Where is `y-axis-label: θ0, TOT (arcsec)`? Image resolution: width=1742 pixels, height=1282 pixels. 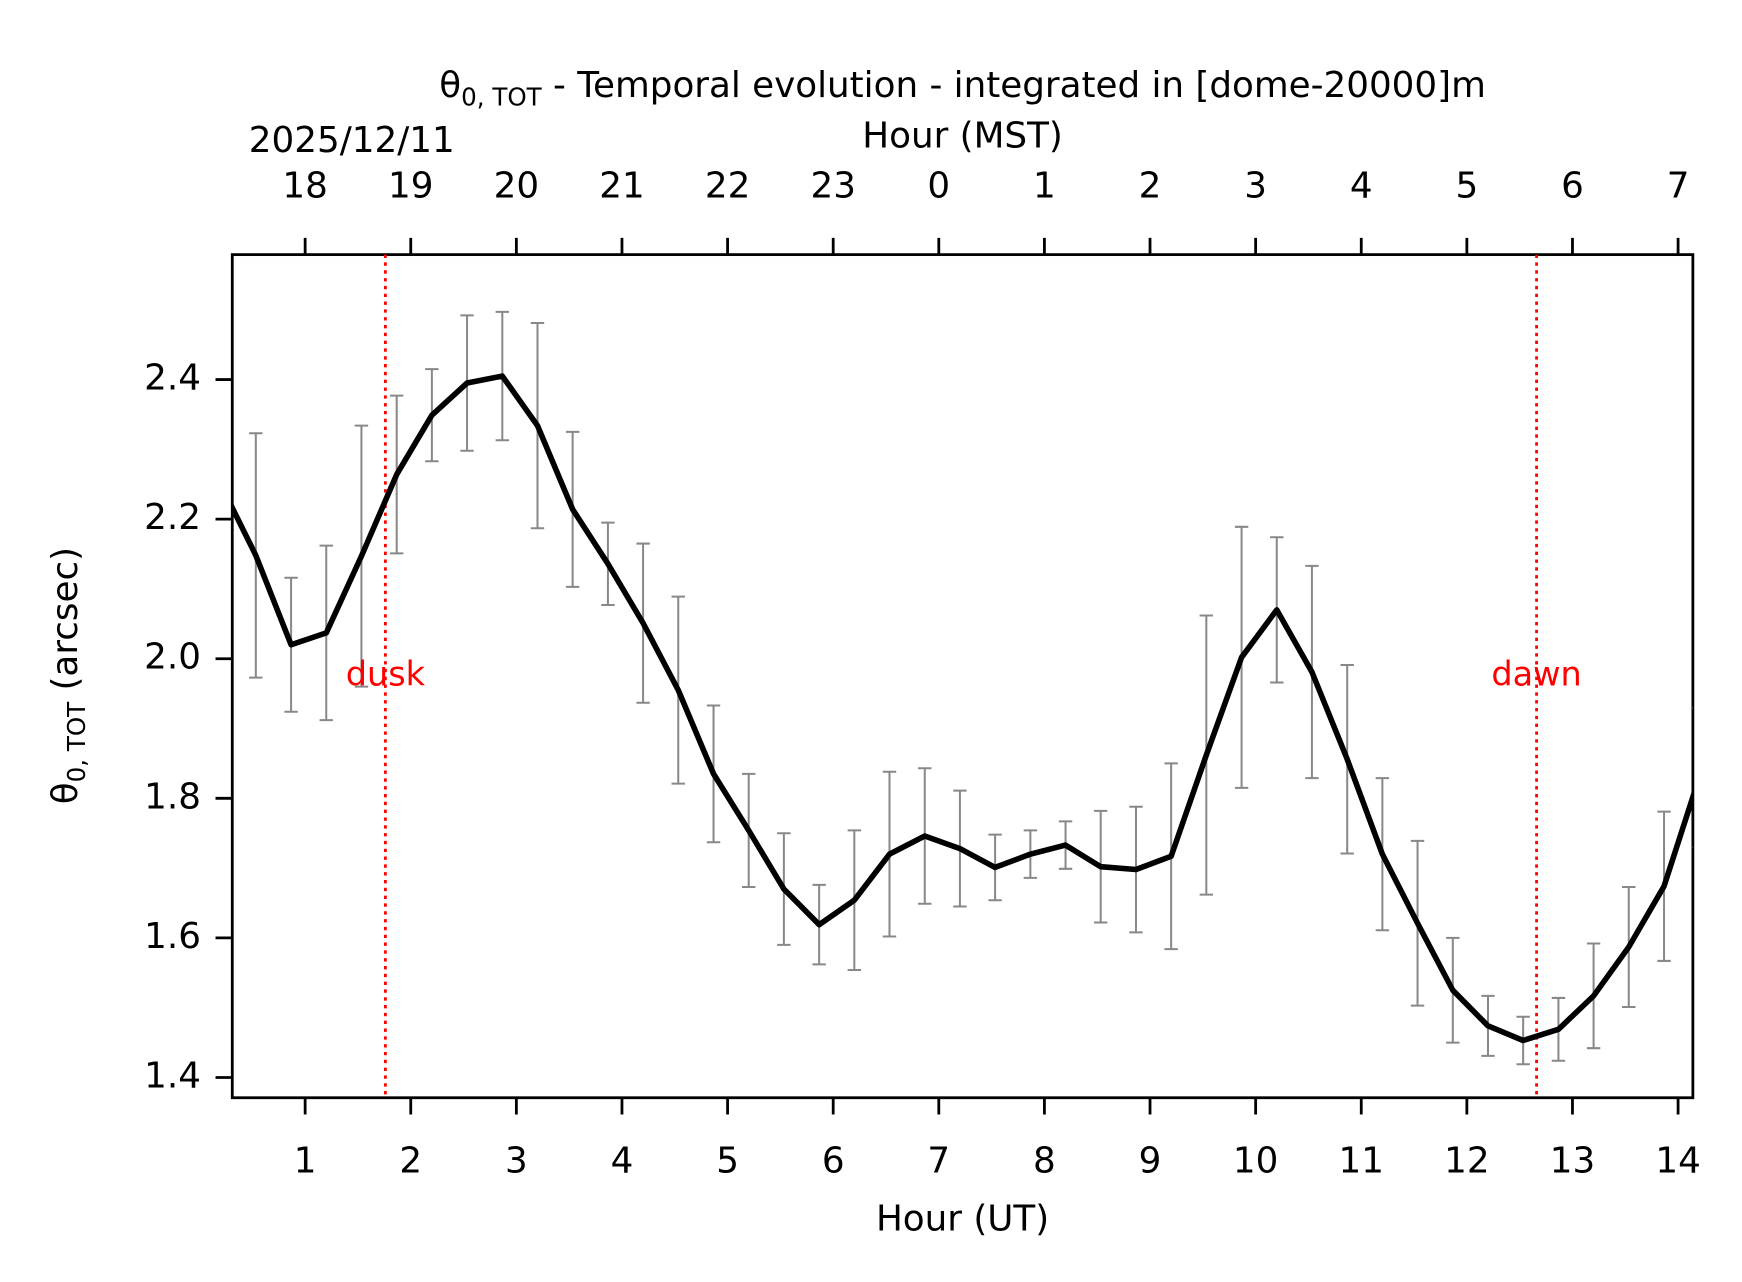 y-axis-label: θ0, TOT (arcsec) is located at coordinates (68, 675).